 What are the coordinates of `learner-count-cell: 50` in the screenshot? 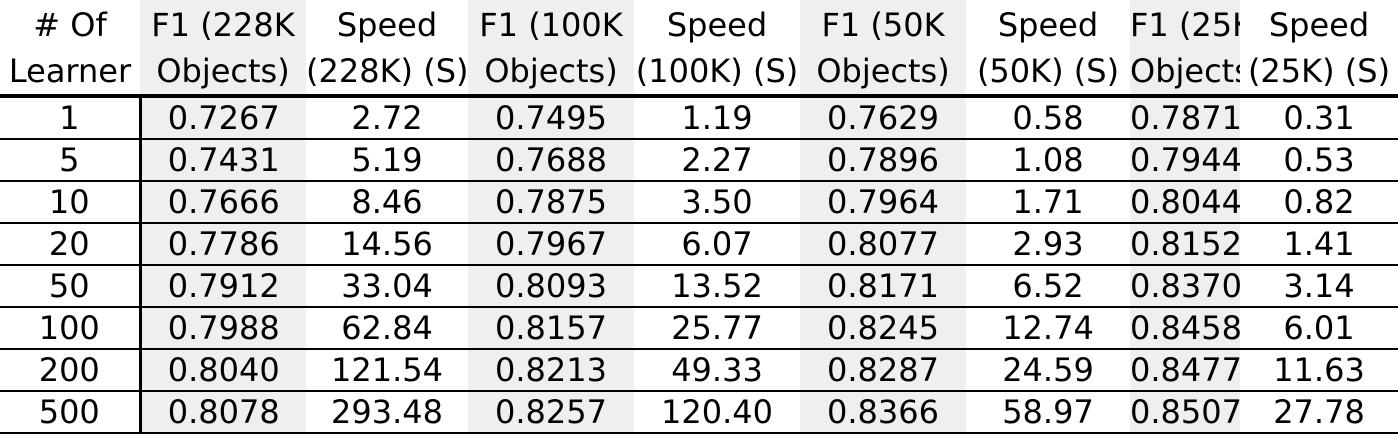 It's located at (71, 286).